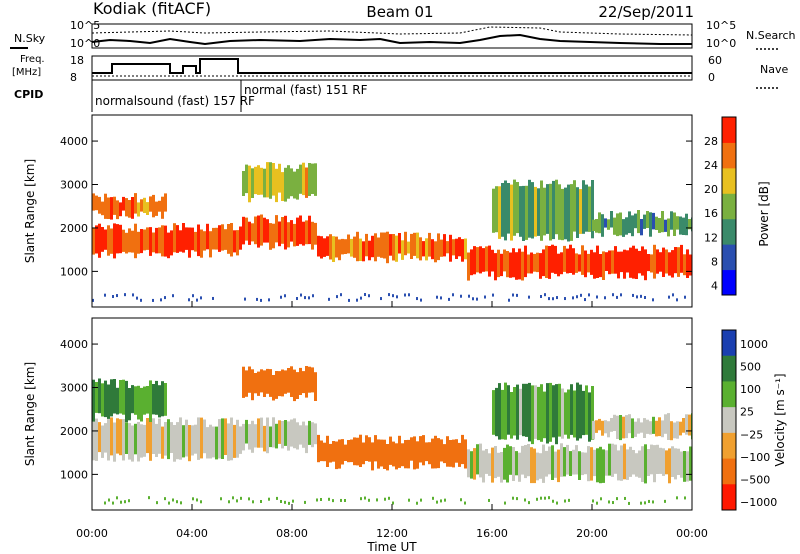 This screenshot has height=554, width=800. I want to click on power-colorbar-tick-label: 4, so click(714, 285).